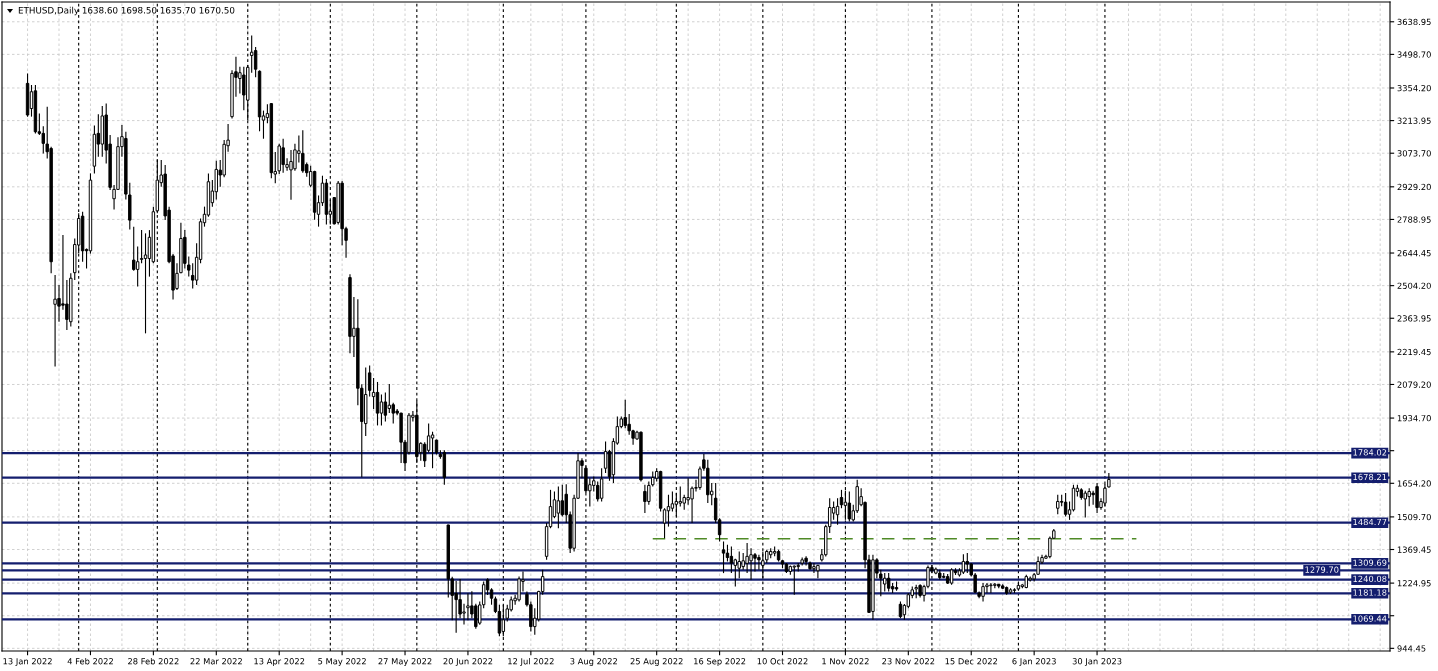  What do you see at coordinates (593, 662) in the screenshot?
I see `x-tick-label: 3 Aug 2022` at bounding box center [593, 662].